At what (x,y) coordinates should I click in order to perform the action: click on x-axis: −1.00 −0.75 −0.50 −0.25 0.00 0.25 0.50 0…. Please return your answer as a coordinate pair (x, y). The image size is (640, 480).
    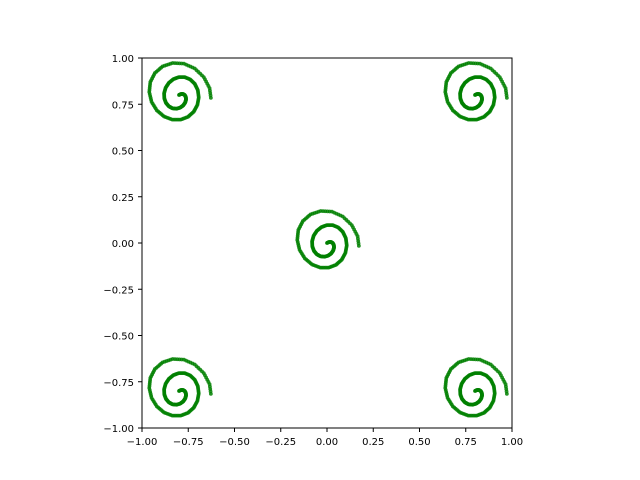
    Looking at the image, I should click on (325, 438).